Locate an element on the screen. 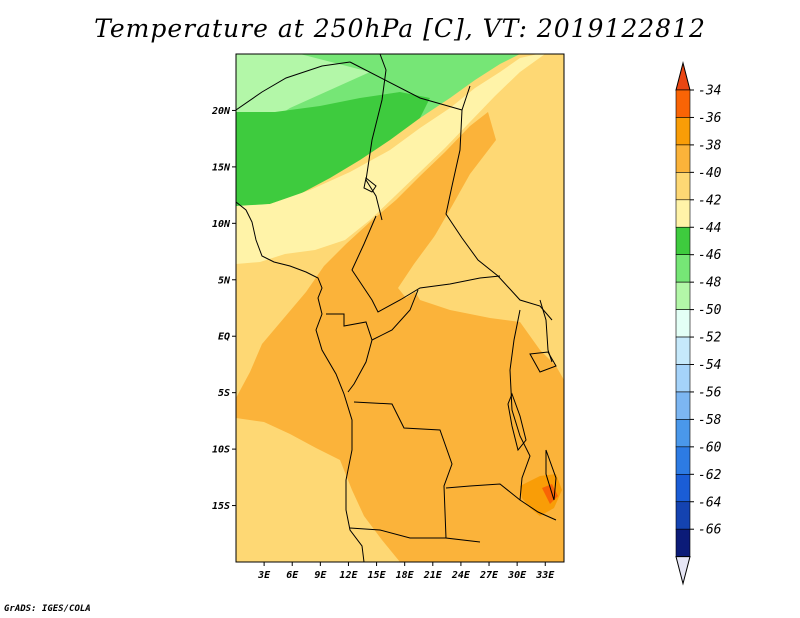 The image size is (800, 618). lat-tick-label: 20N is located at coordinates (221, 111).